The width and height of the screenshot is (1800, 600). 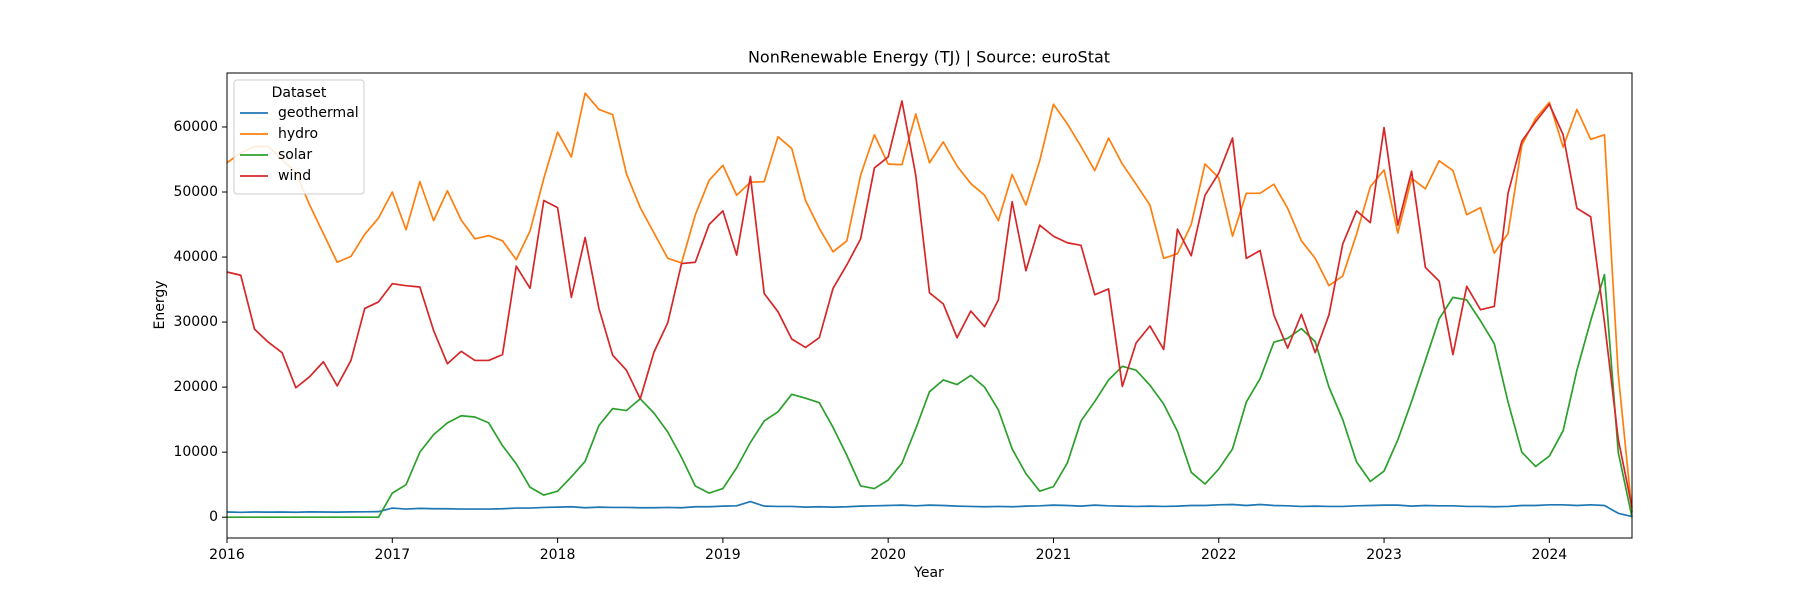 I want to click on x-tick-label: 2023, so click(x=1384, y=555).